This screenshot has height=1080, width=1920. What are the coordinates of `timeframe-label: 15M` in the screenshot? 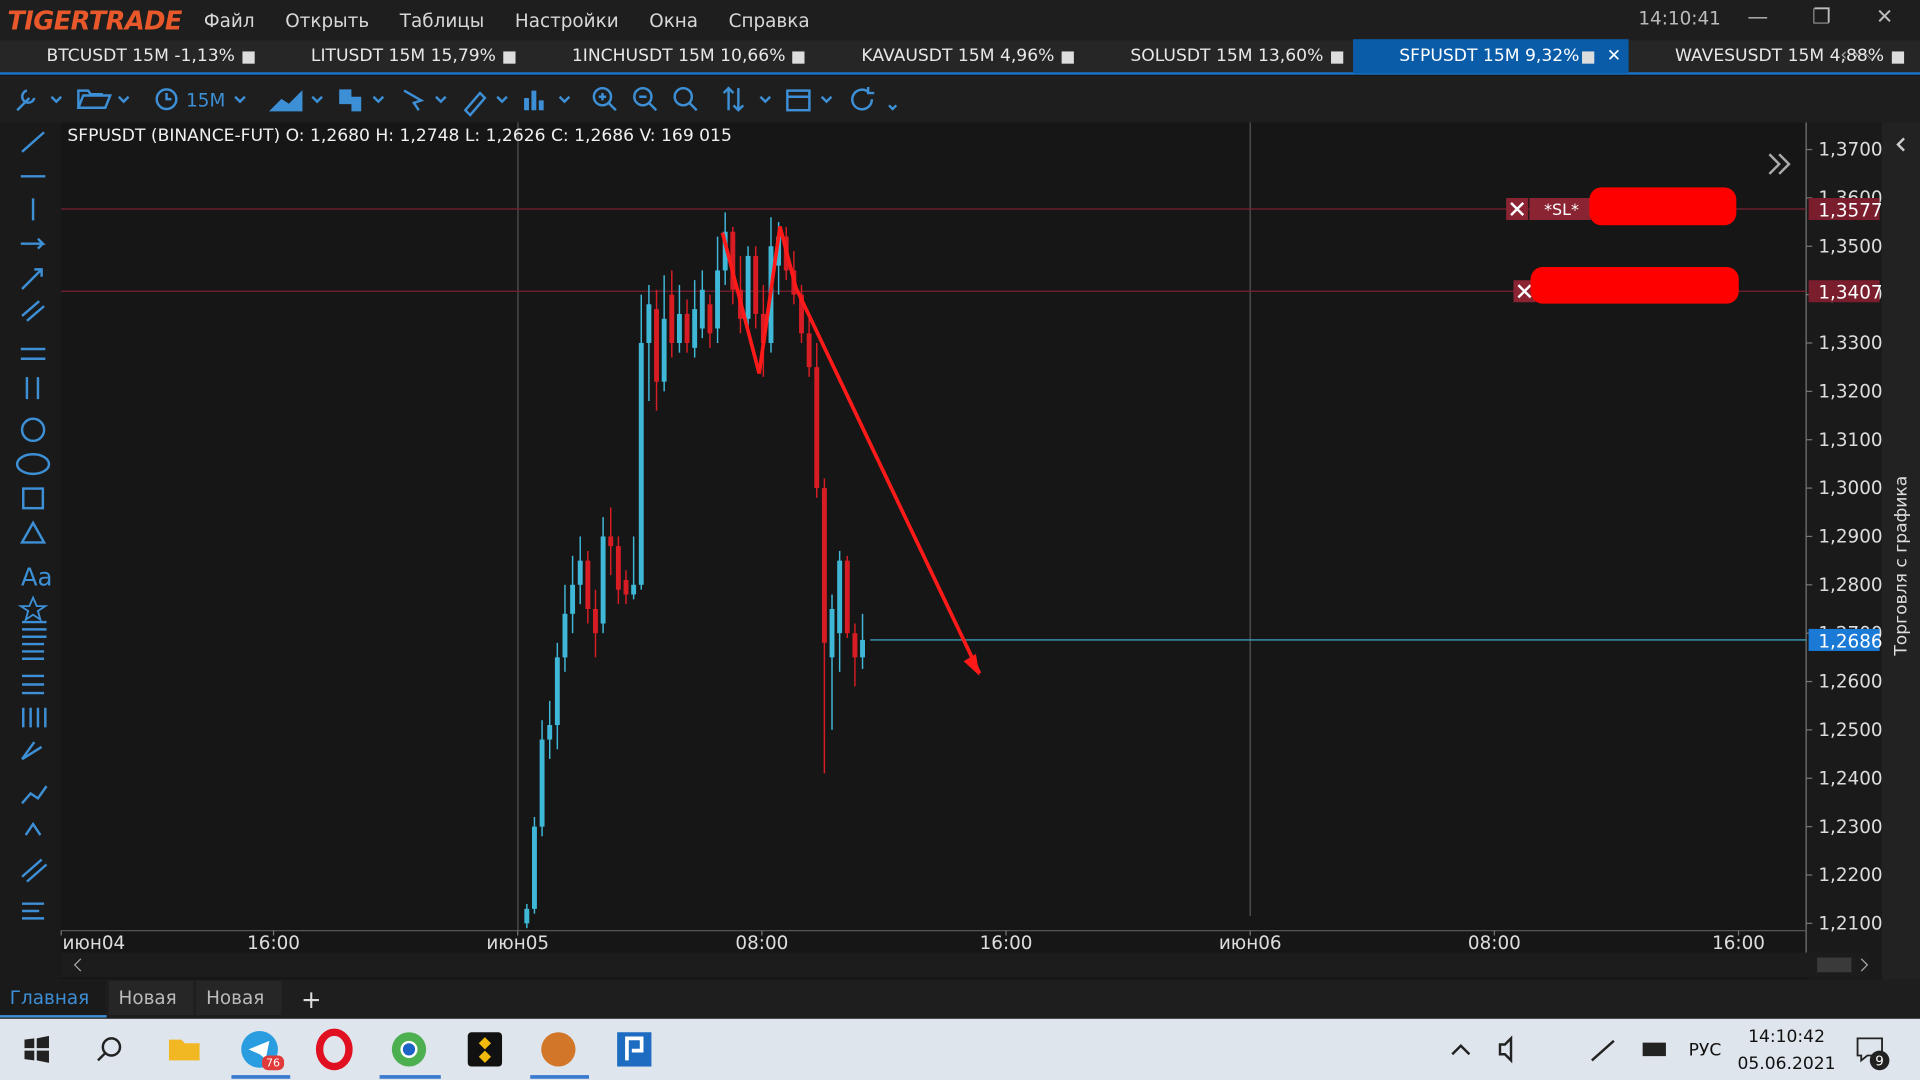 It's located at (205, 101).